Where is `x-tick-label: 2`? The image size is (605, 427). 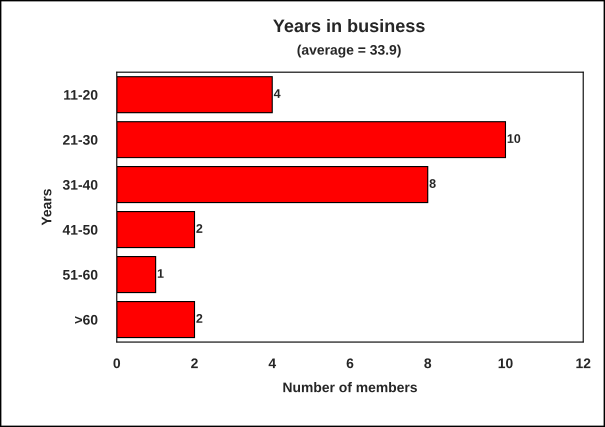
x-tick-label: 2 is located at coordinates (194, 363).